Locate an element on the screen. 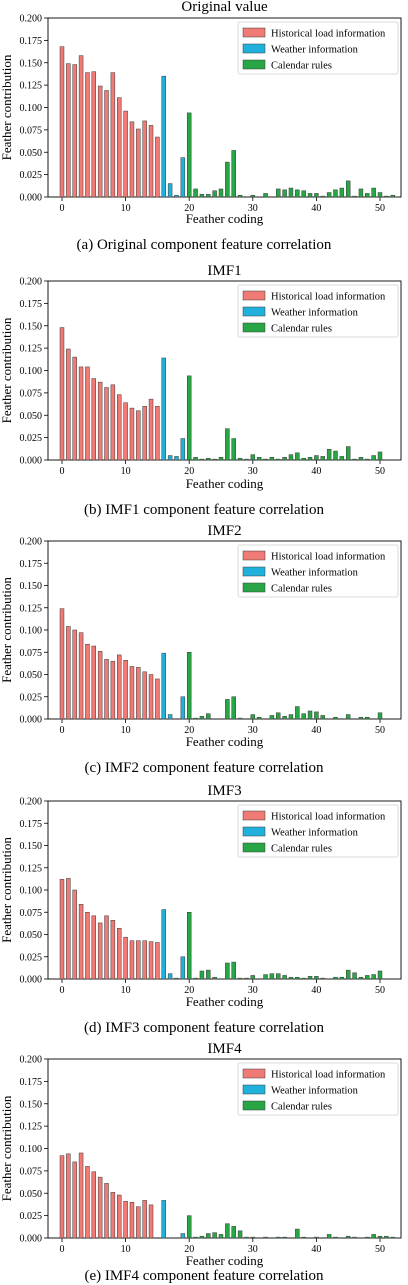  panel-caption: (b) IMF1 component feature correlation is located at coordinates (204, 510).